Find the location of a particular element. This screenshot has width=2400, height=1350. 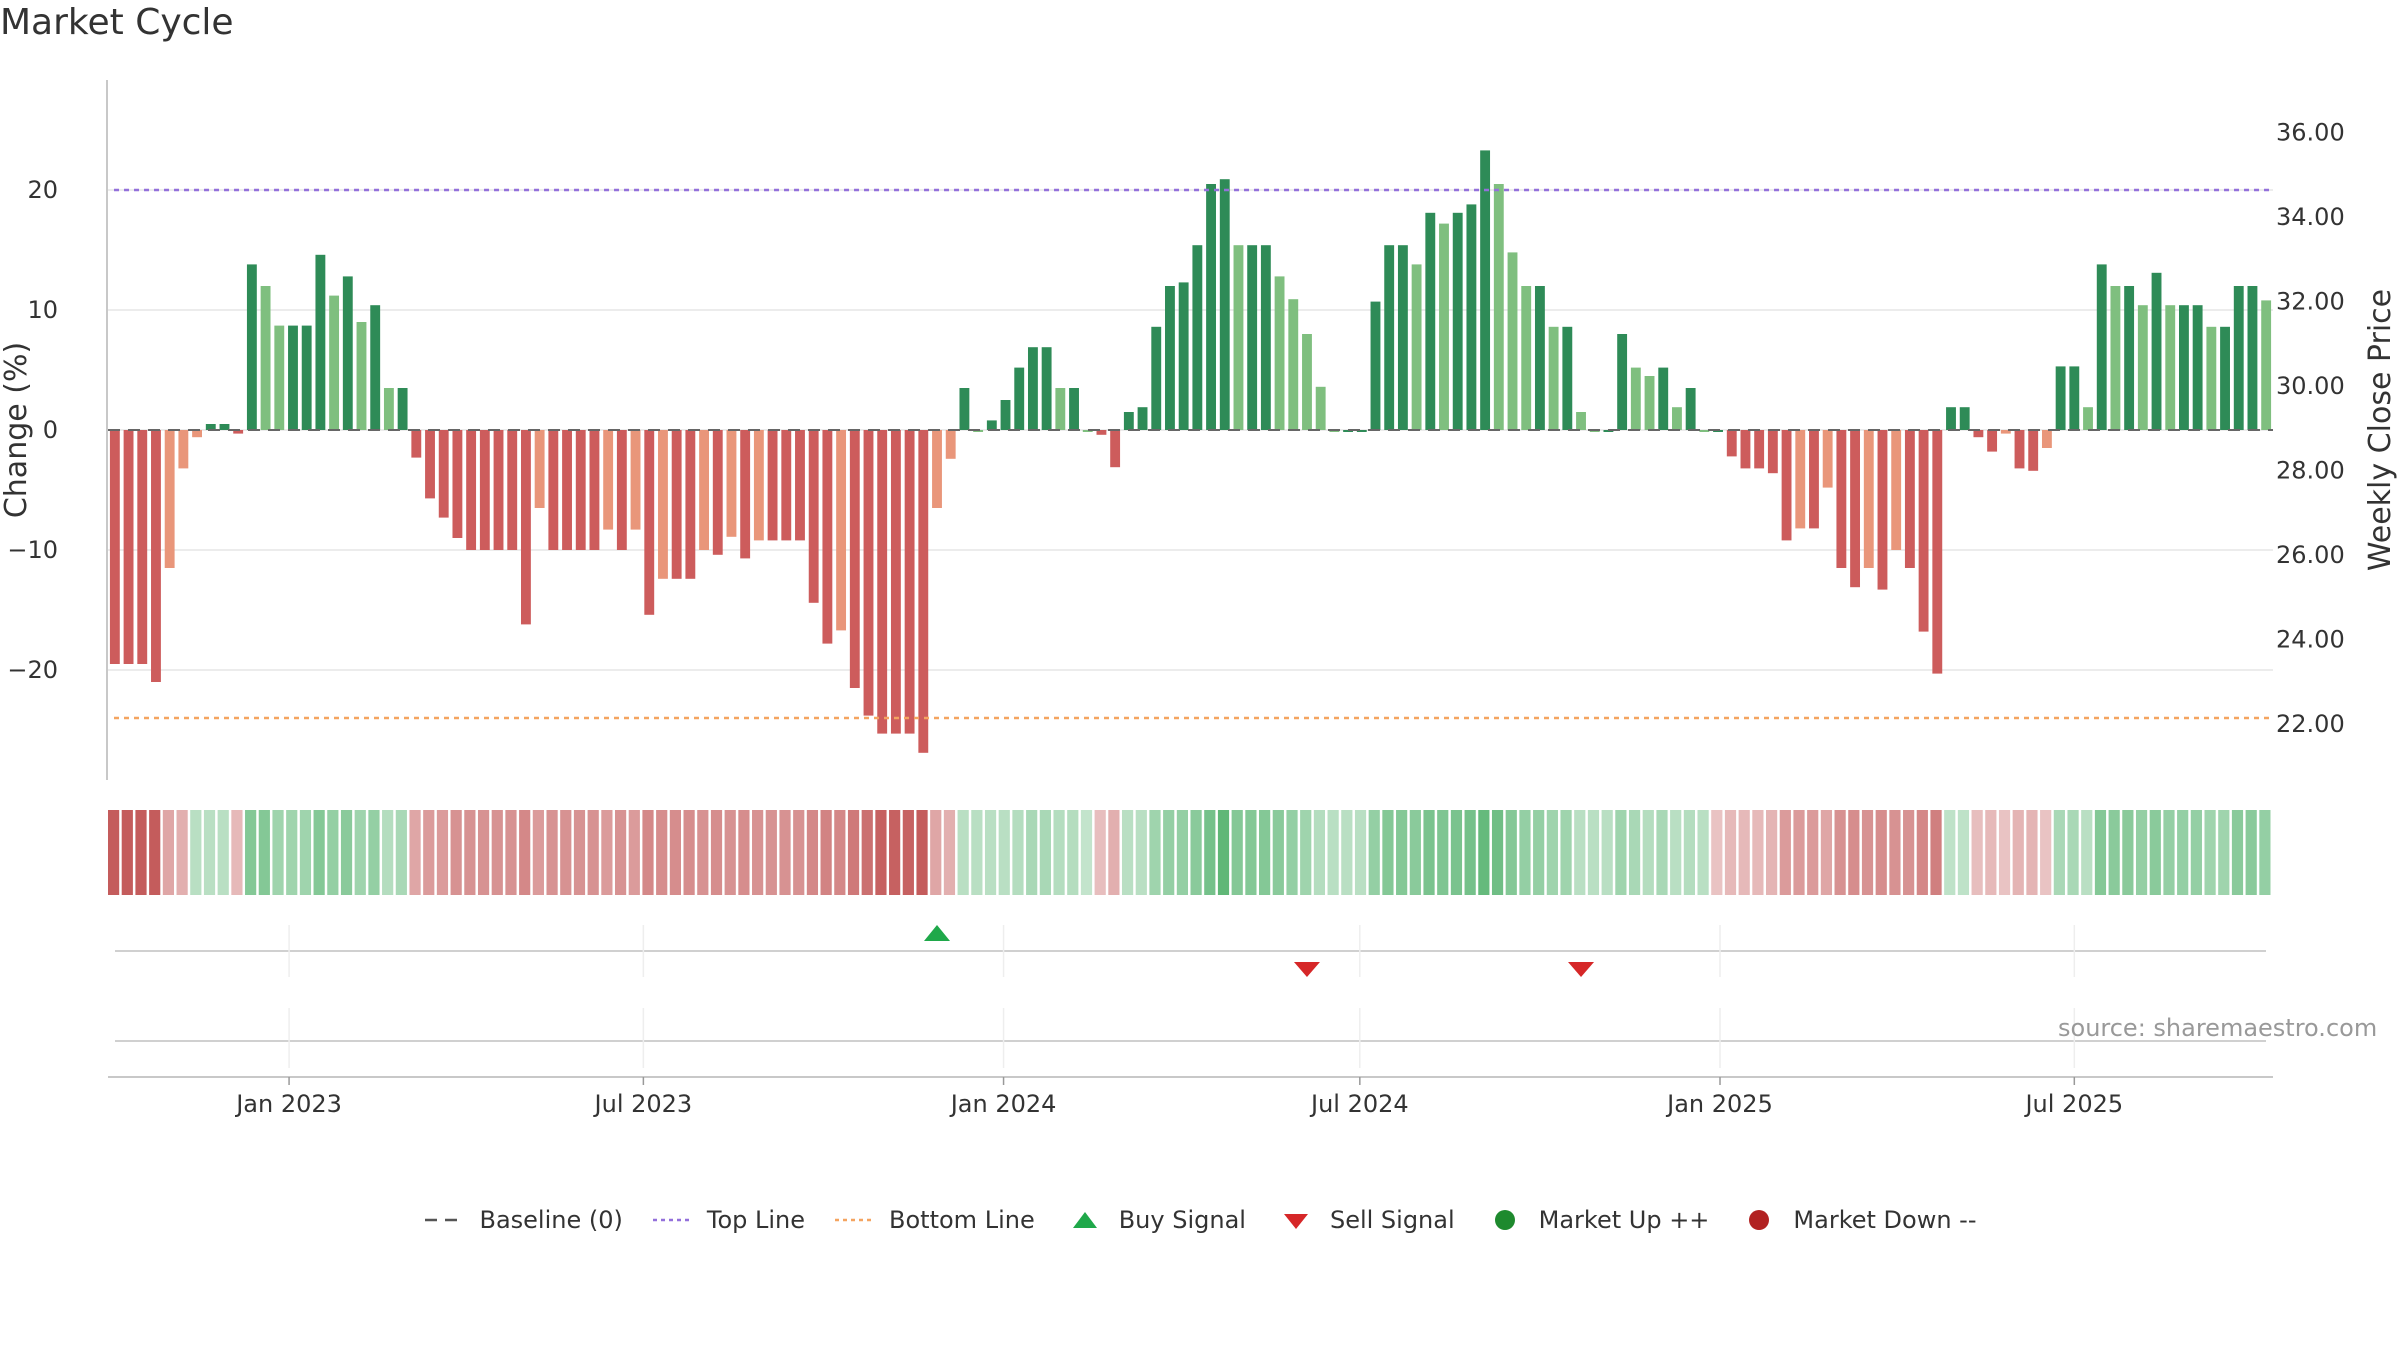

legend-item-buy-signal: Buy Signal is located at coordinates (1154, 1220).